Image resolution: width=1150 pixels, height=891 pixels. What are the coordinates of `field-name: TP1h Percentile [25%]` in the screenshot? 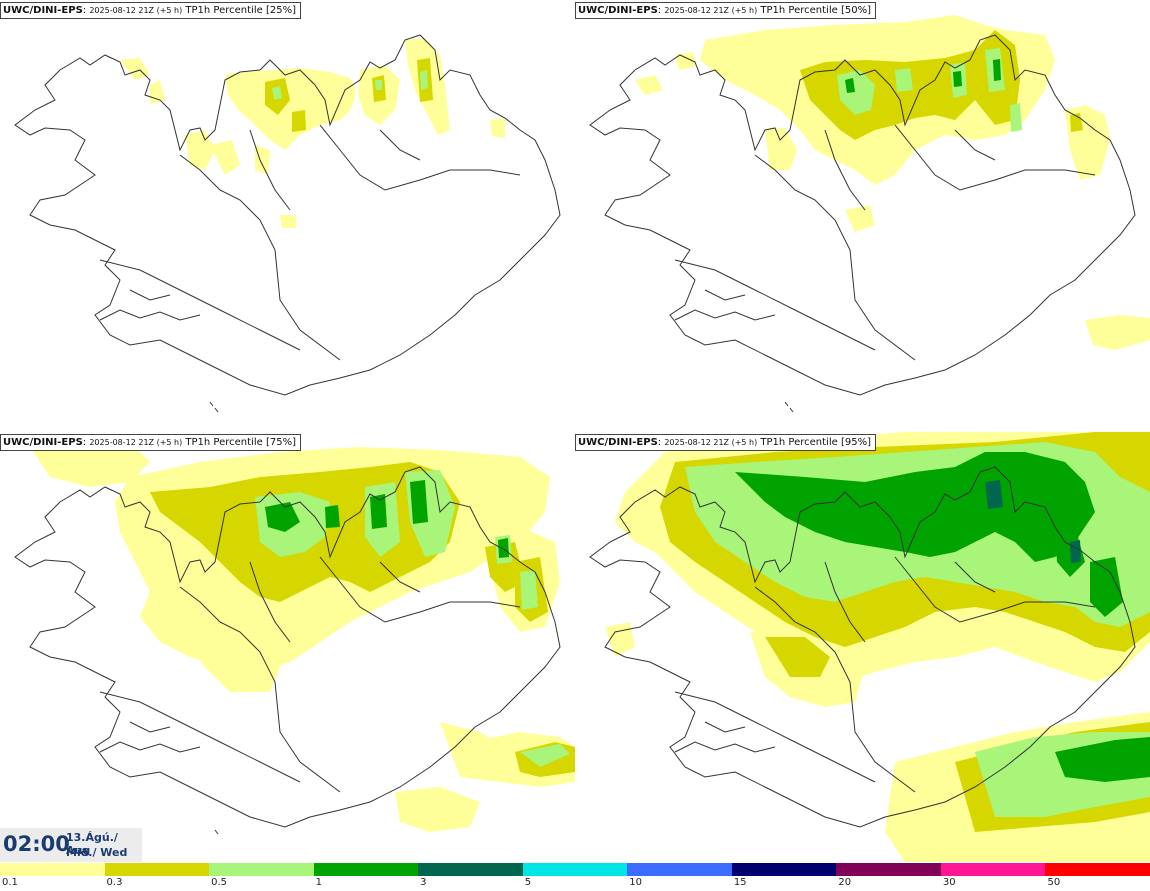 It's located at (240, 10).